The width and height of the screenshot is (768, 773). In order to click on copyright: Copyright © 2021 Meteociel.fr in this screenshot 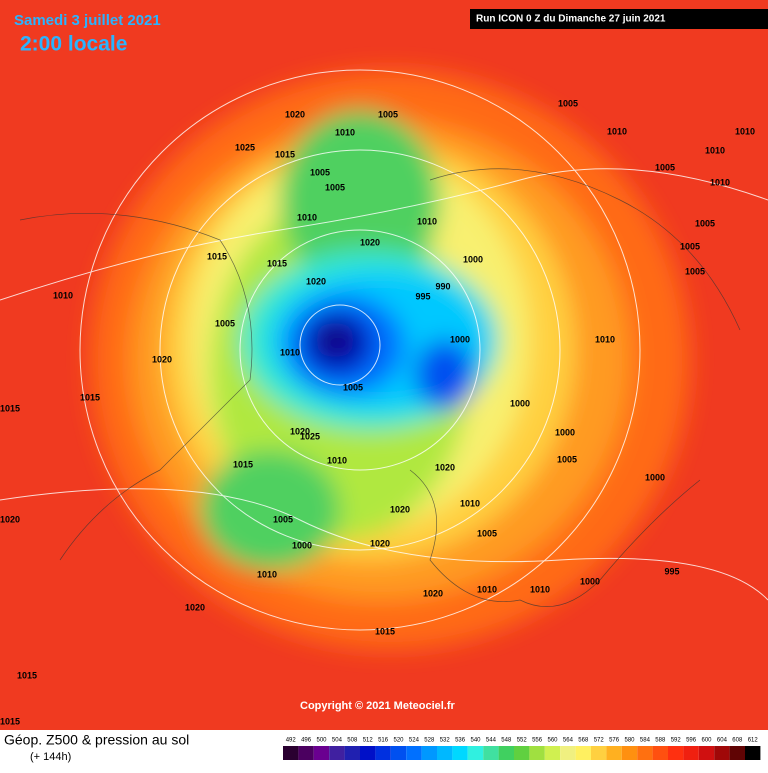, I will do `click(378, 706)`.